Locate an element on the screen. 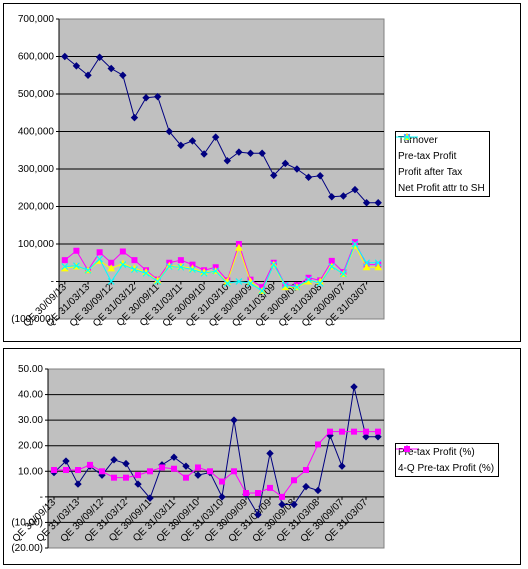 This screenshot has width=528, height=569. y-tick-label: 100,000 is located at coordinates (36, 244).